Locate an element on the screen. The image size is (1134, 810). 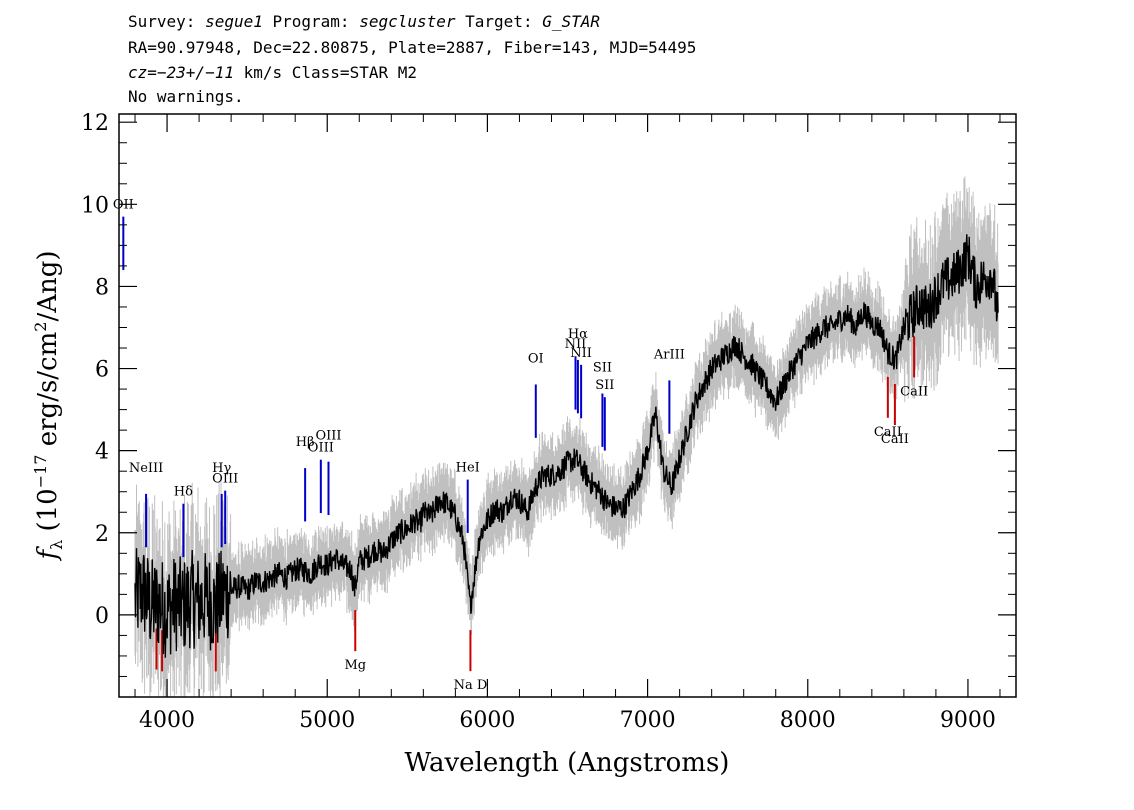
target-label: Target: is located at coordinates (499, 21).